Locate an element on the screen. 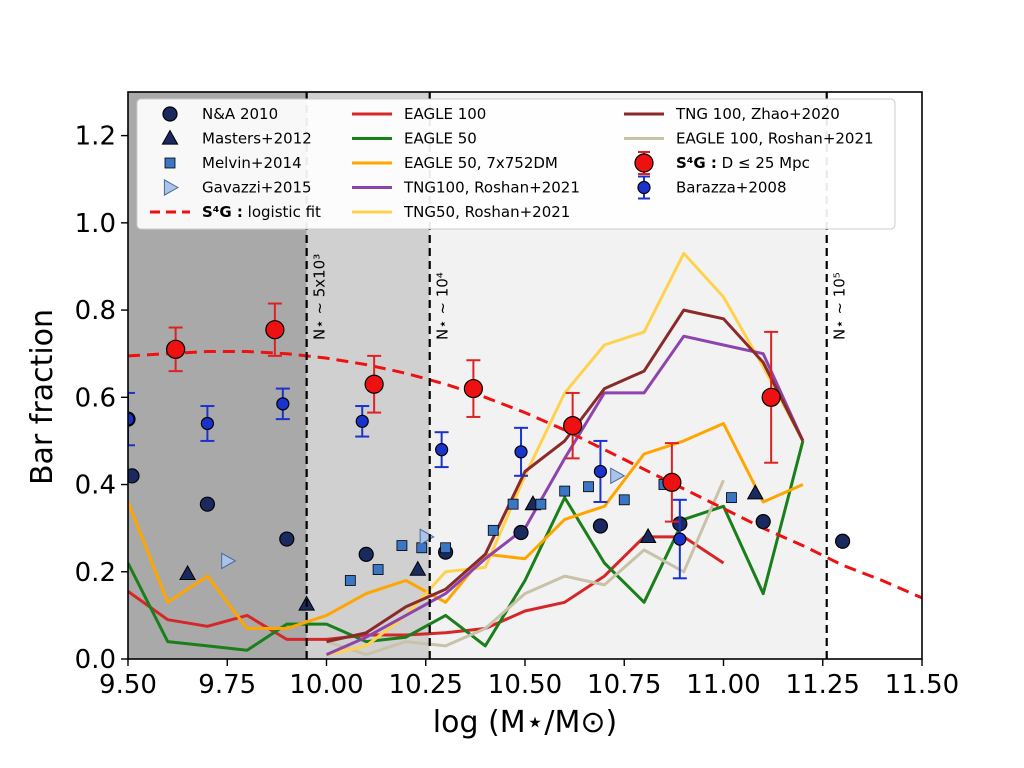 The height and width of the screenshot is (768, 1024). legend-label-rest-s4g: D ≤ 25 Mpc is located at coordinates (763, 163).